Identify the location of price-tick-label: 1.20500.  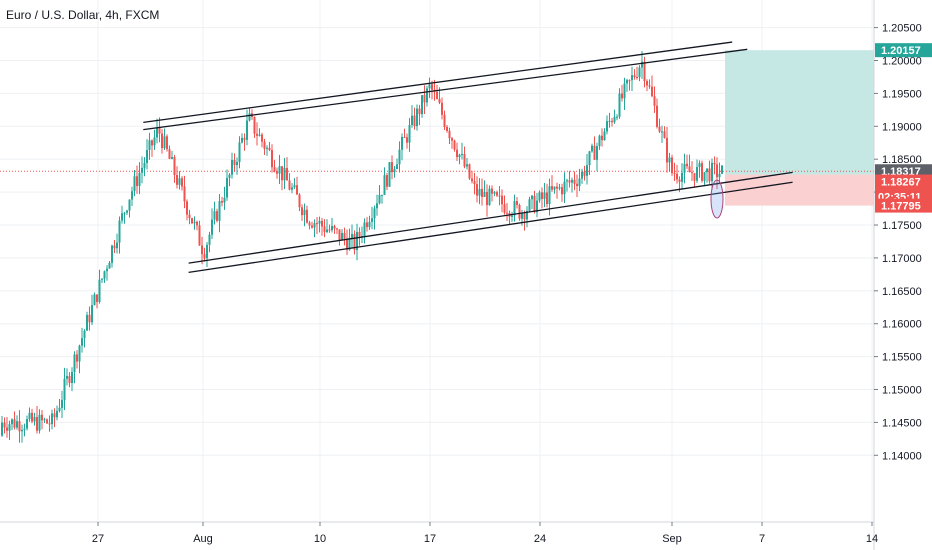
(902, 29).